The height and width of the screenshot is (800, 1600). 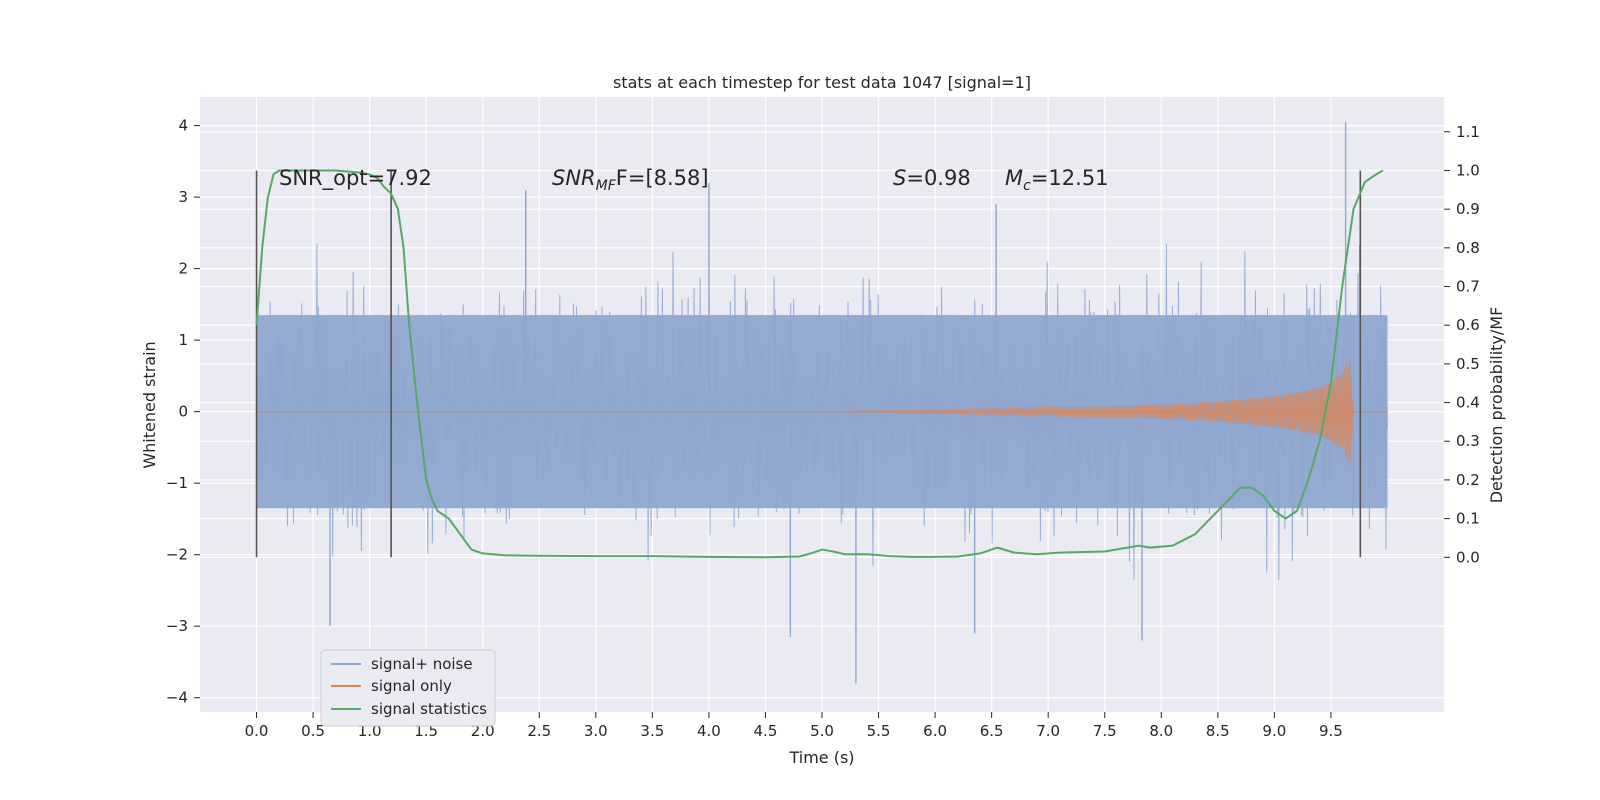 What do you see at coordinates (1468, 441) in the screenshot?
I see `y2-tick-label: 0.3` at bounding box center [1468, 441].